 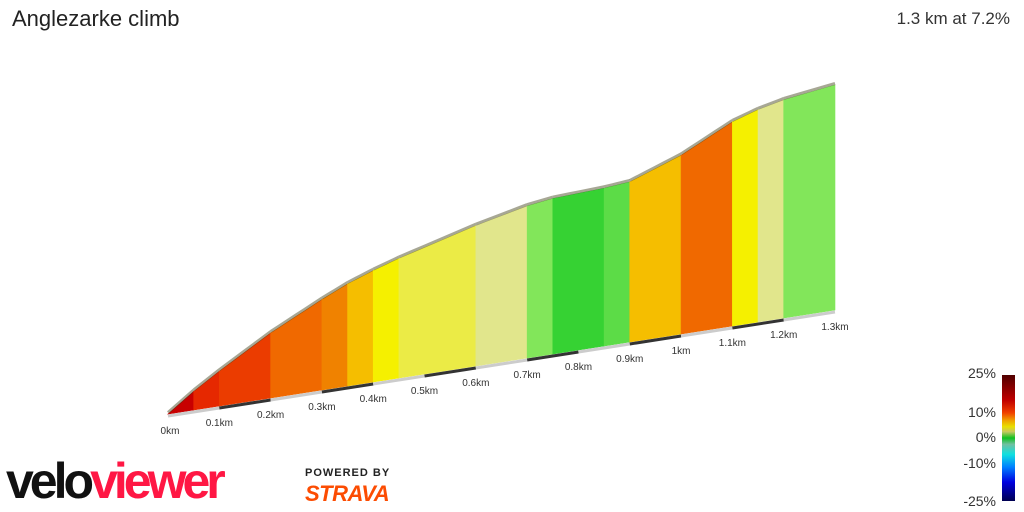 What do you see at coordinates (979, 500) in the screenshot?
I see `legend-label: -25%` at bounding box center [979, 500].